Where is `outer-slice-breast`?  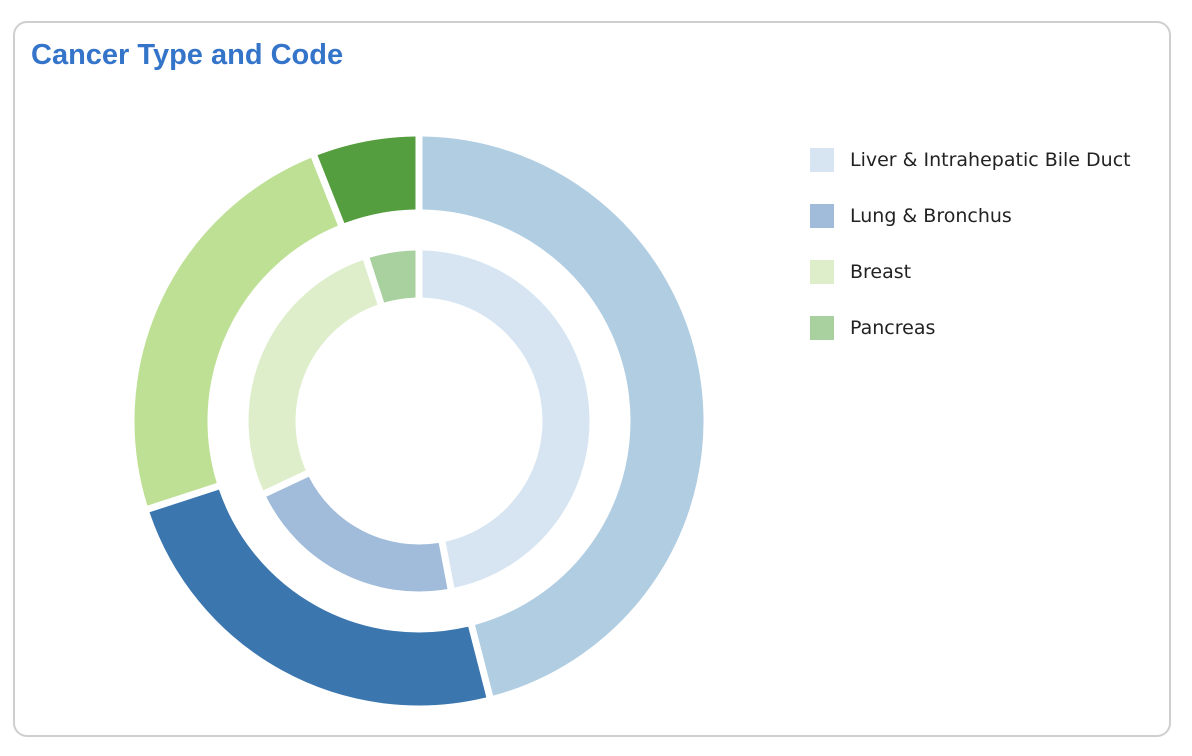
outer-slice-breast is located at coordinates (236, 331).